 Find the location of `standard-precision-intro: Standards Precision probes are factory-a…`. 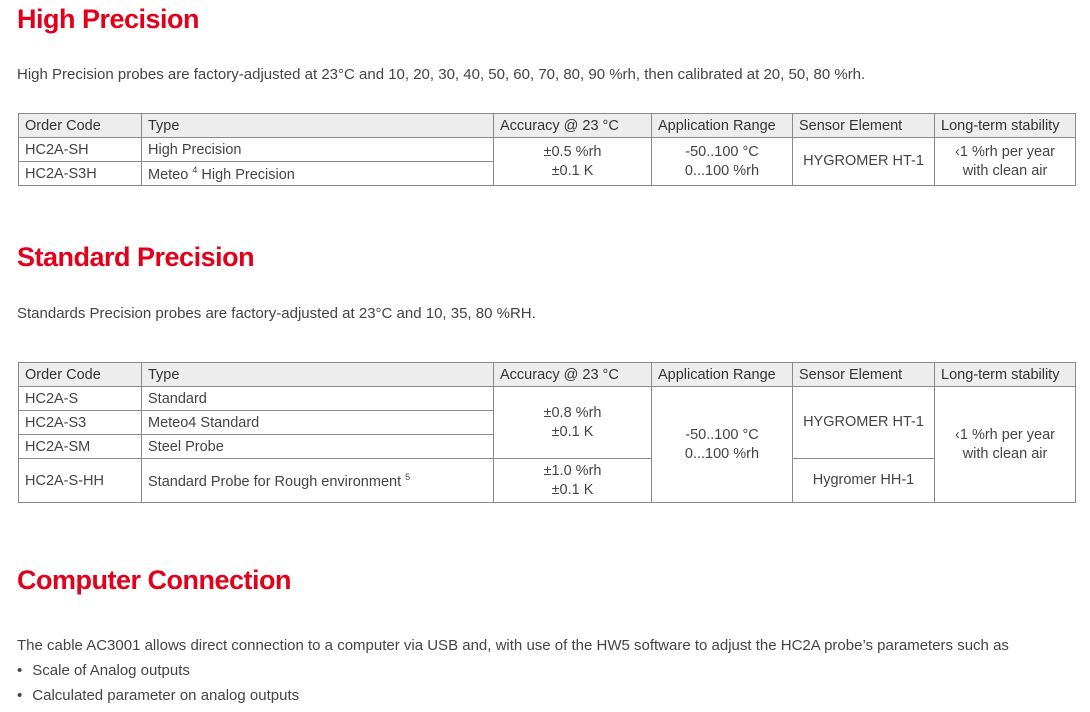

standard-precision-intro: Standards Precision probes are factory-a… is located at coordinates (276, 313).